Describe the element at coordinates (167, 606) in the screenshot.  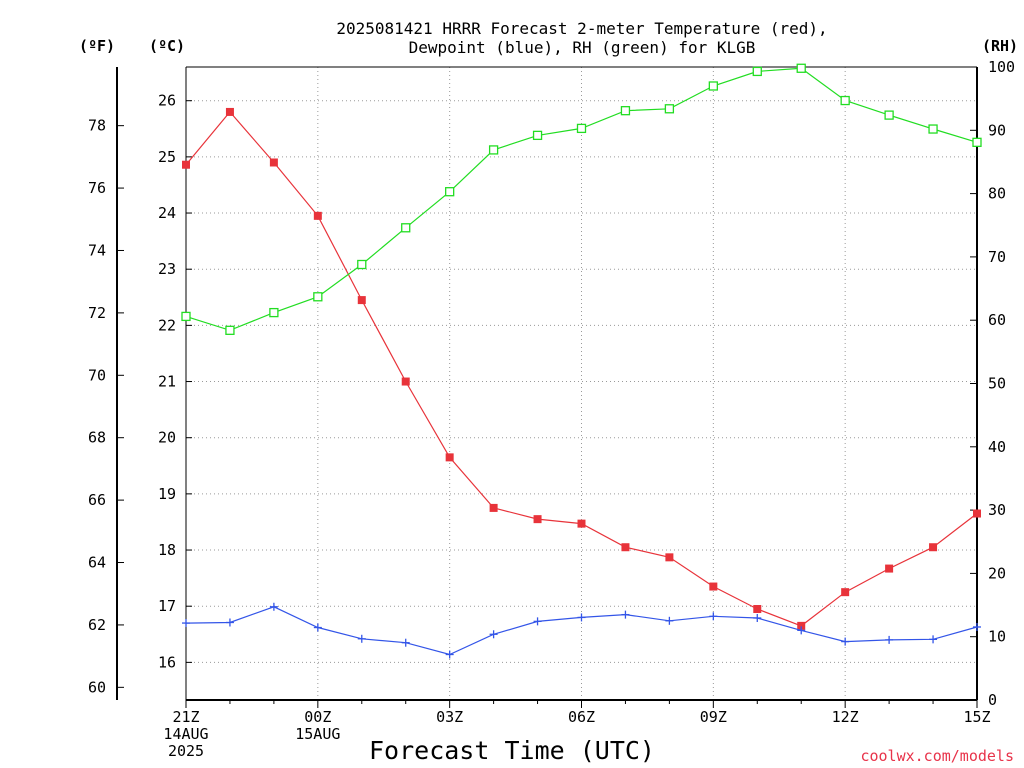
I see `celsius-tick-label: 17` at that location.